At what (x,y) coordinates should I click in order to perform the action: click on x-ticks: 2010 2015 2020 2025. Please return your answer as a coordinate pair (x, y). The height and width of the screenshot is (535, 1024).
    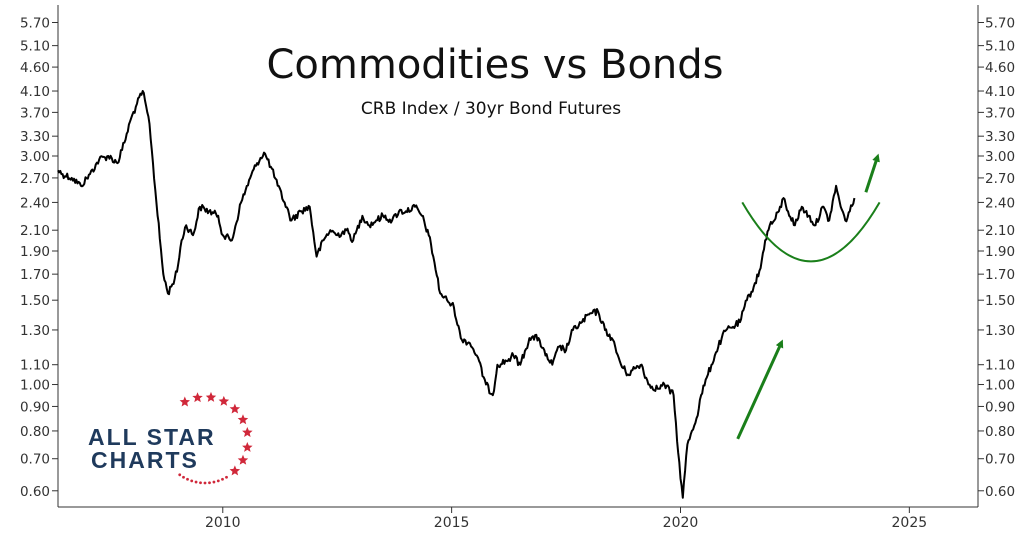
    Looking at the image, I should click on (566, 519).